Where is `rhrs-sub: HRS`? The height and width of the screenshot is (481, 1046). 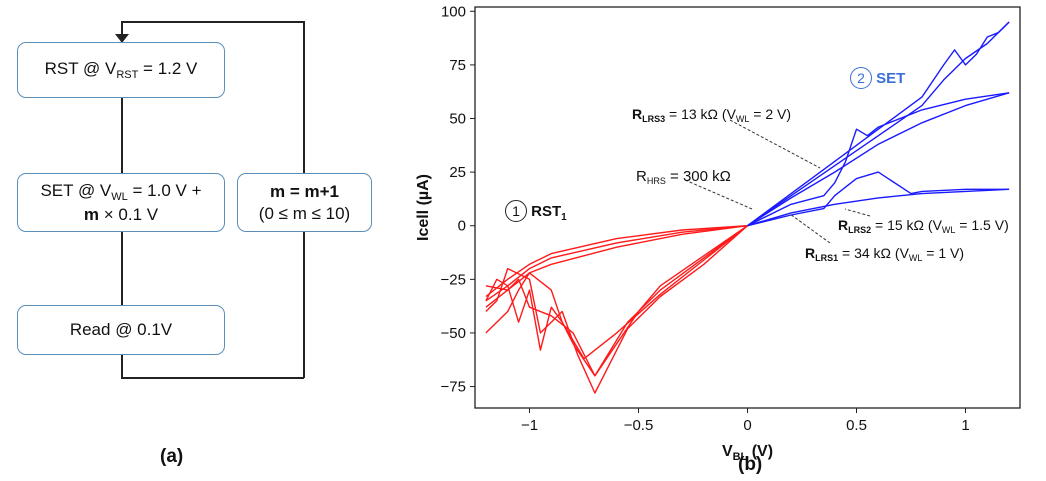 rhrs-sub: HRS is located at coordinates (656, 181).